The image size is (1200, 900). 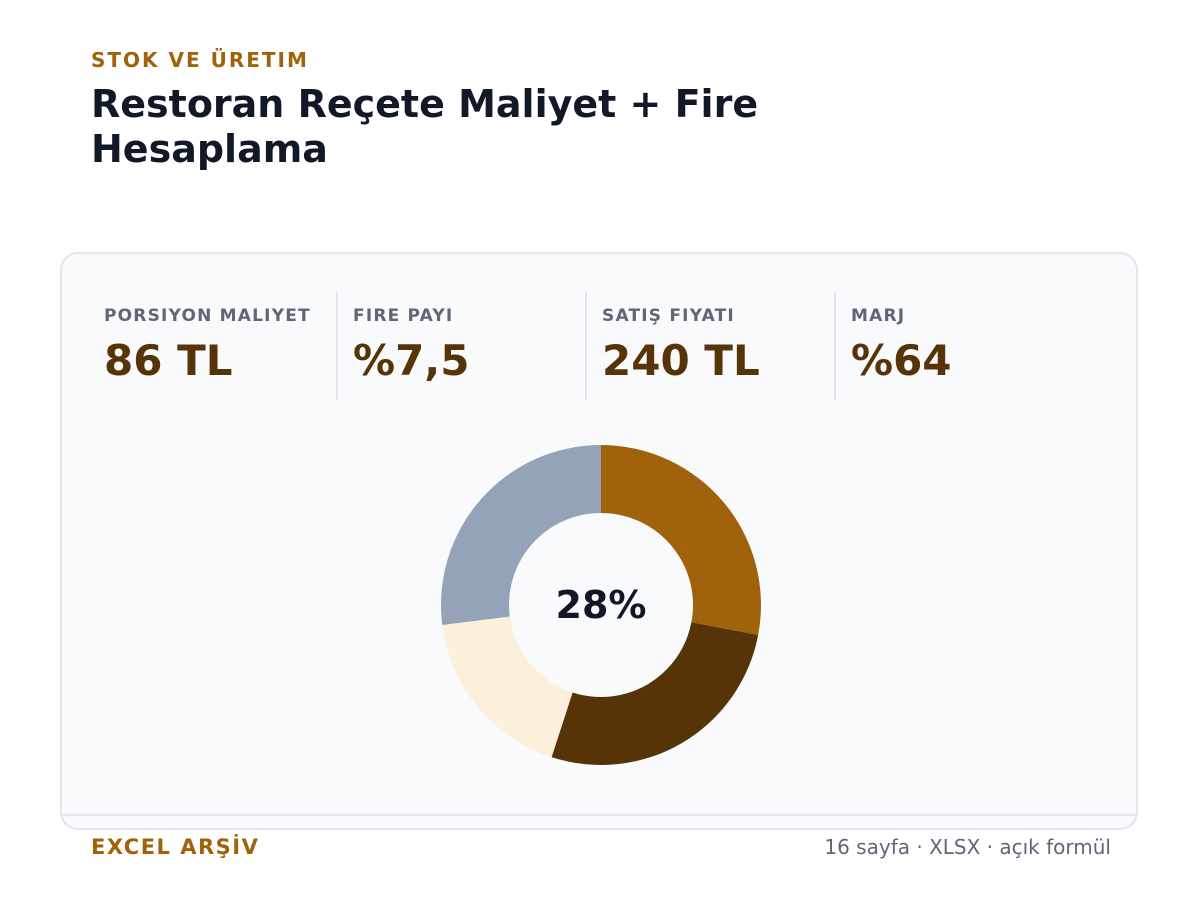 I want to click on kpi-waste-share: FIRE PAYI %7,5, so click(x=461, y=346).